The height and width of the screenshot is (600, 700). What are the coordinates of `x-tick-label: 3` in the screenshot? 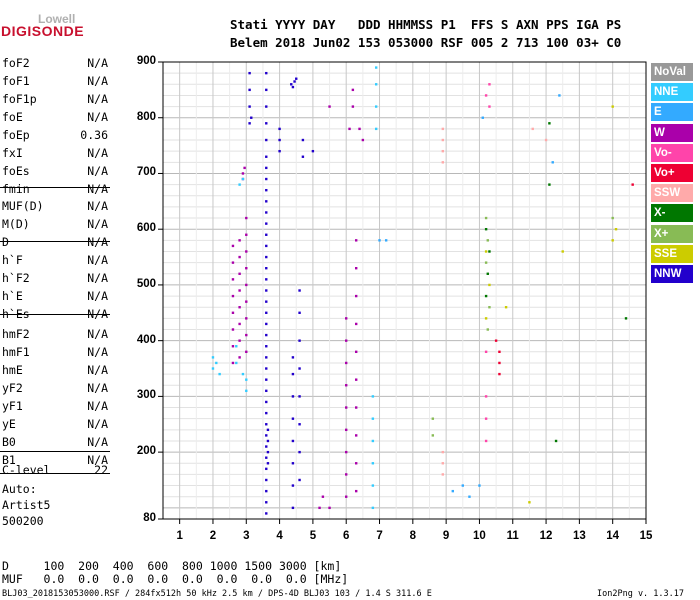 It's located at (246, 536).